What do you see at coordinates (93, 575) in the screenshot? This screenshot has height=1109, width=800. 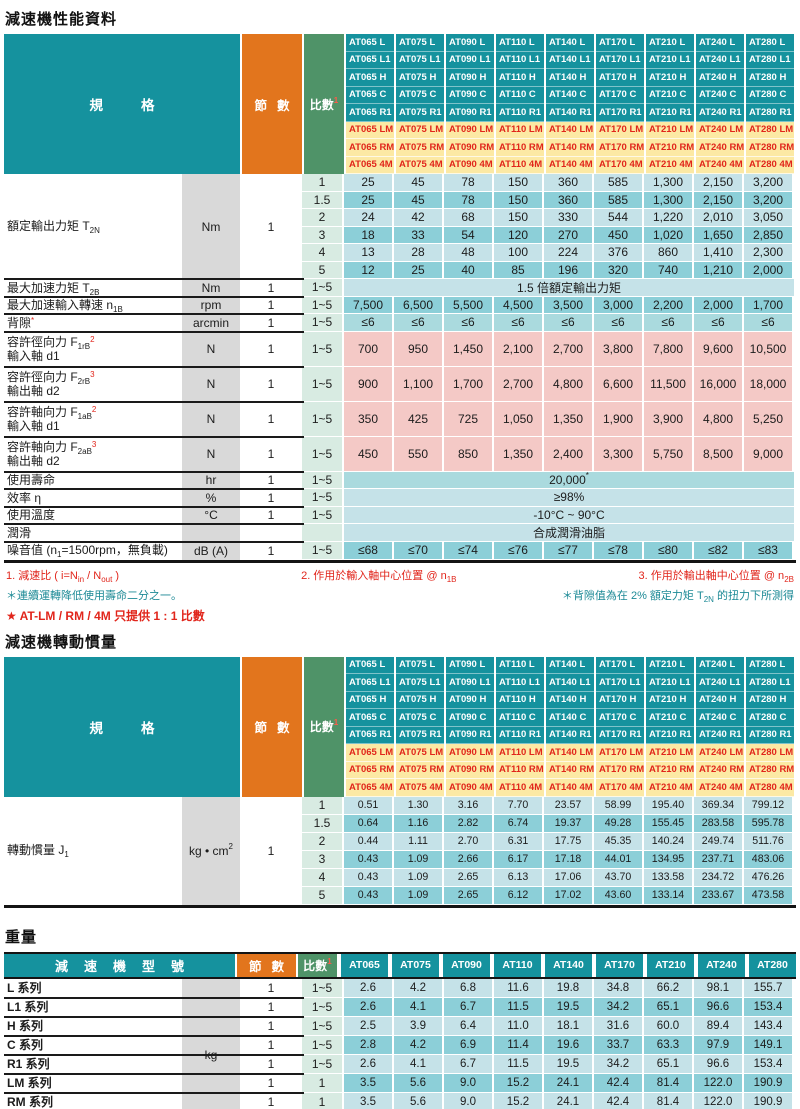 I see `text: / N` at bounding box center [93, 575].